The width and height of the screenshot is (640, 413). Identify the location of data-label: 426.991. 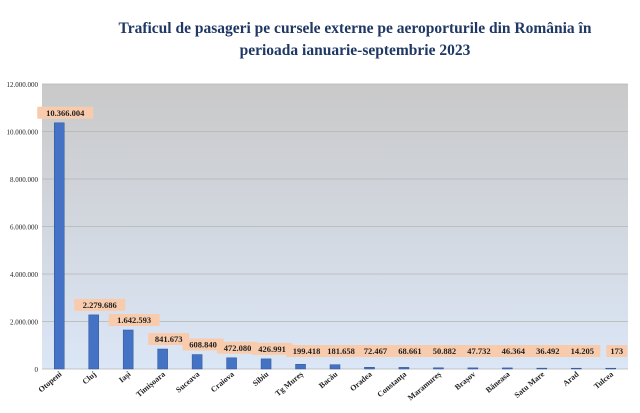
(272, 349).